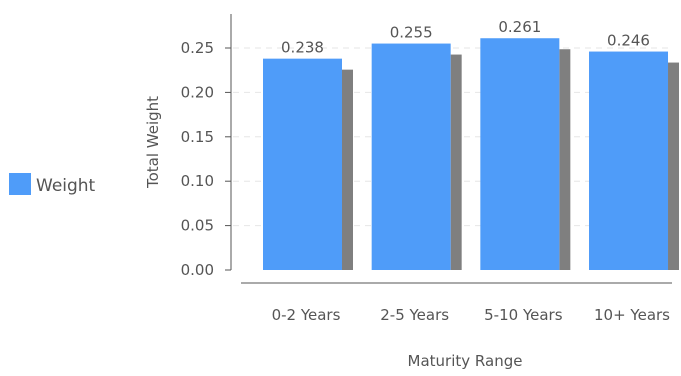  What do you see at coordinates (197, 48) in the screenshot?
I see `y-tick-label: 0.25` at bounding box center [197, 48].